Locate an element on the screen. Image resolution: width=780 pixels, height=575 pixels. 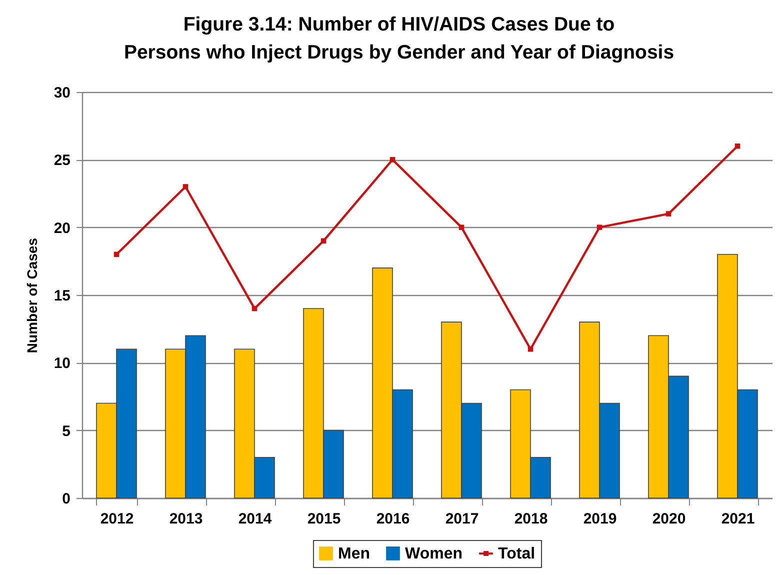
x-tick-label: 2021 is located at coordinates (738, 519).